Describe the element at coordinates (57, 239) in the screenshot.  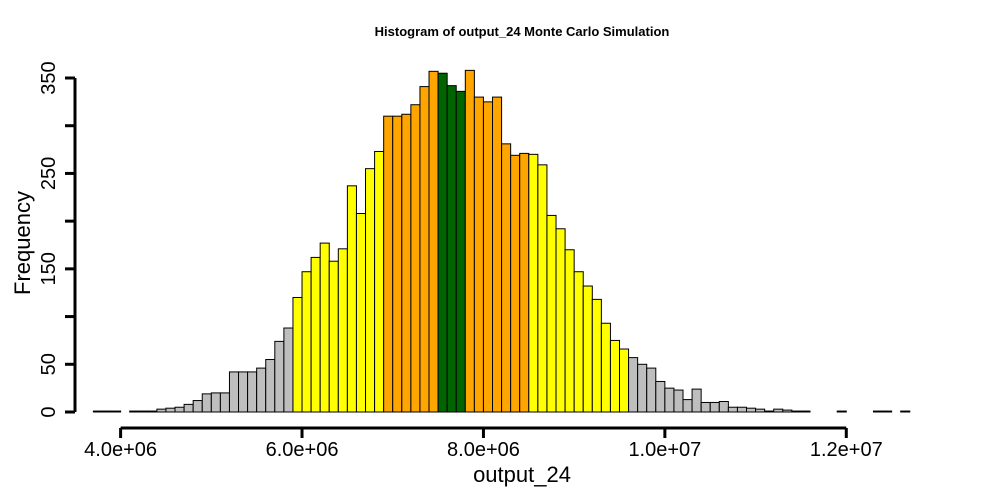
I see `y-axis: 0 50 150 250 350` at that location.